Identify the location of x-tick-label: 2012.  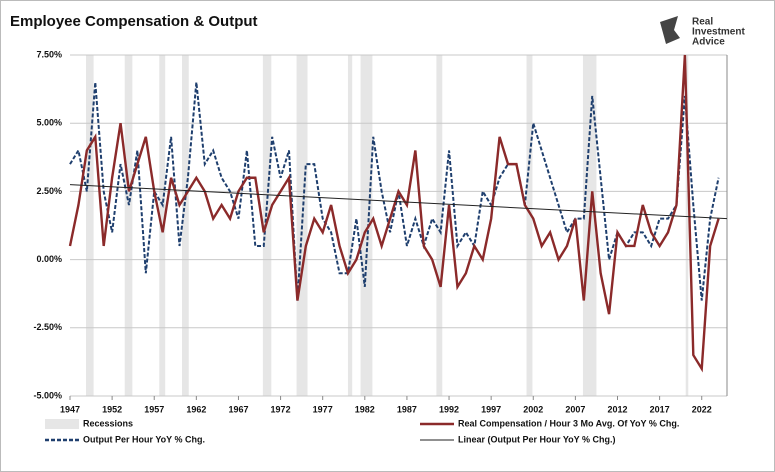
(617, 409).